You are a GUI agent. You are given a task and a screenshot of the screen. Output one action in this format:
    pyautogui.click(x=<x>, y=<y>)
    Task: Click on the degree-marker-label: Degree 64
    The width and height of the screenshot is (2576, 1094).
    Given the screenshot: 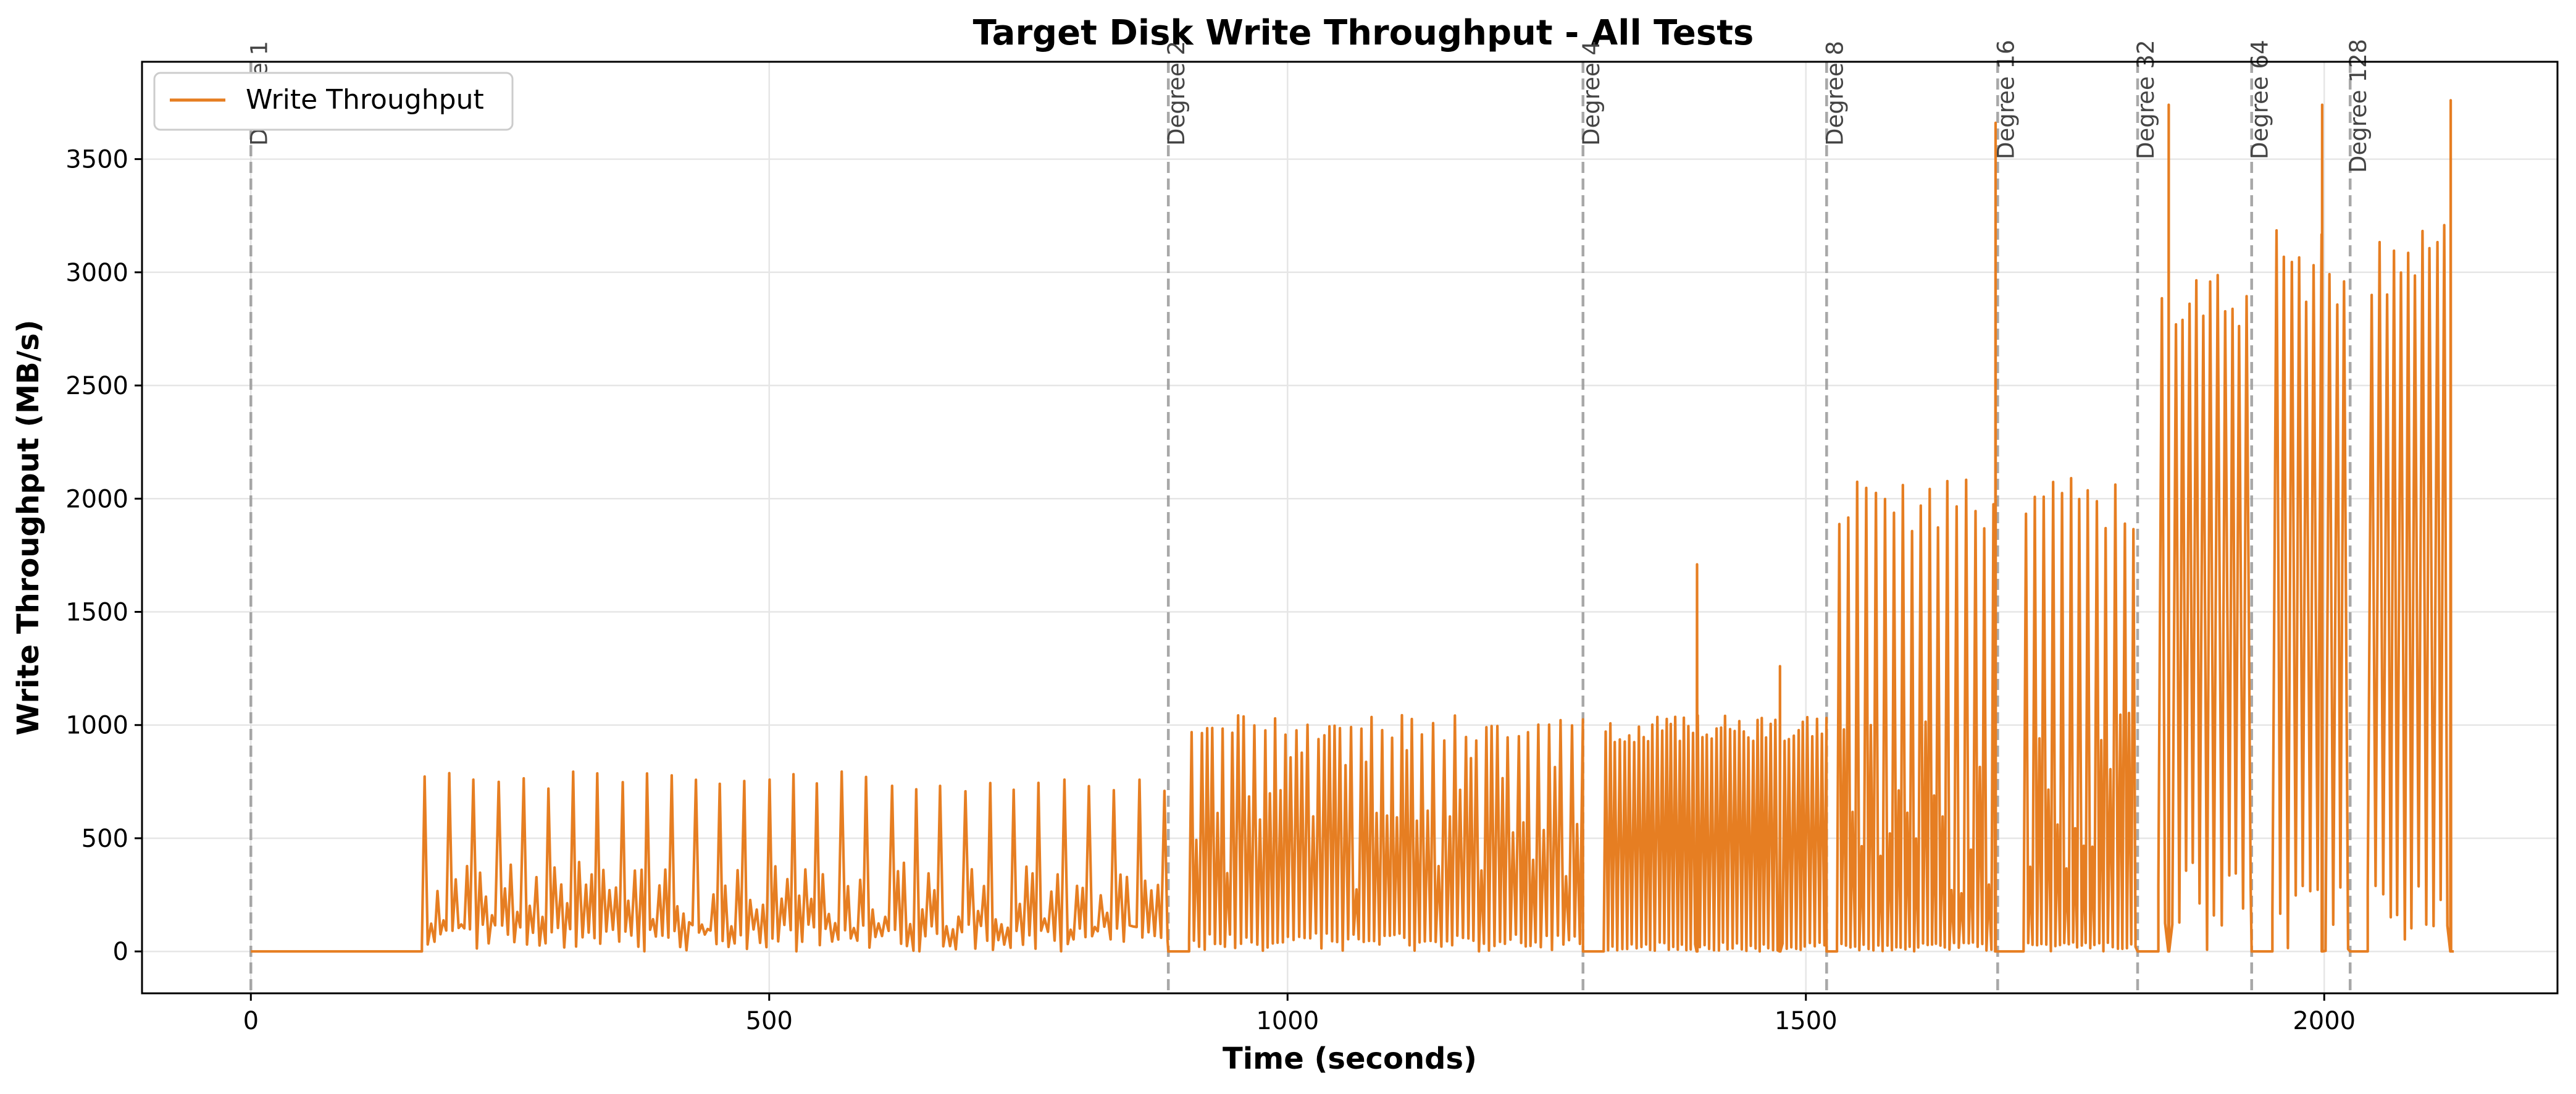 What is the action you would take?
    pyautogui.click(x=2260, y=99)
    